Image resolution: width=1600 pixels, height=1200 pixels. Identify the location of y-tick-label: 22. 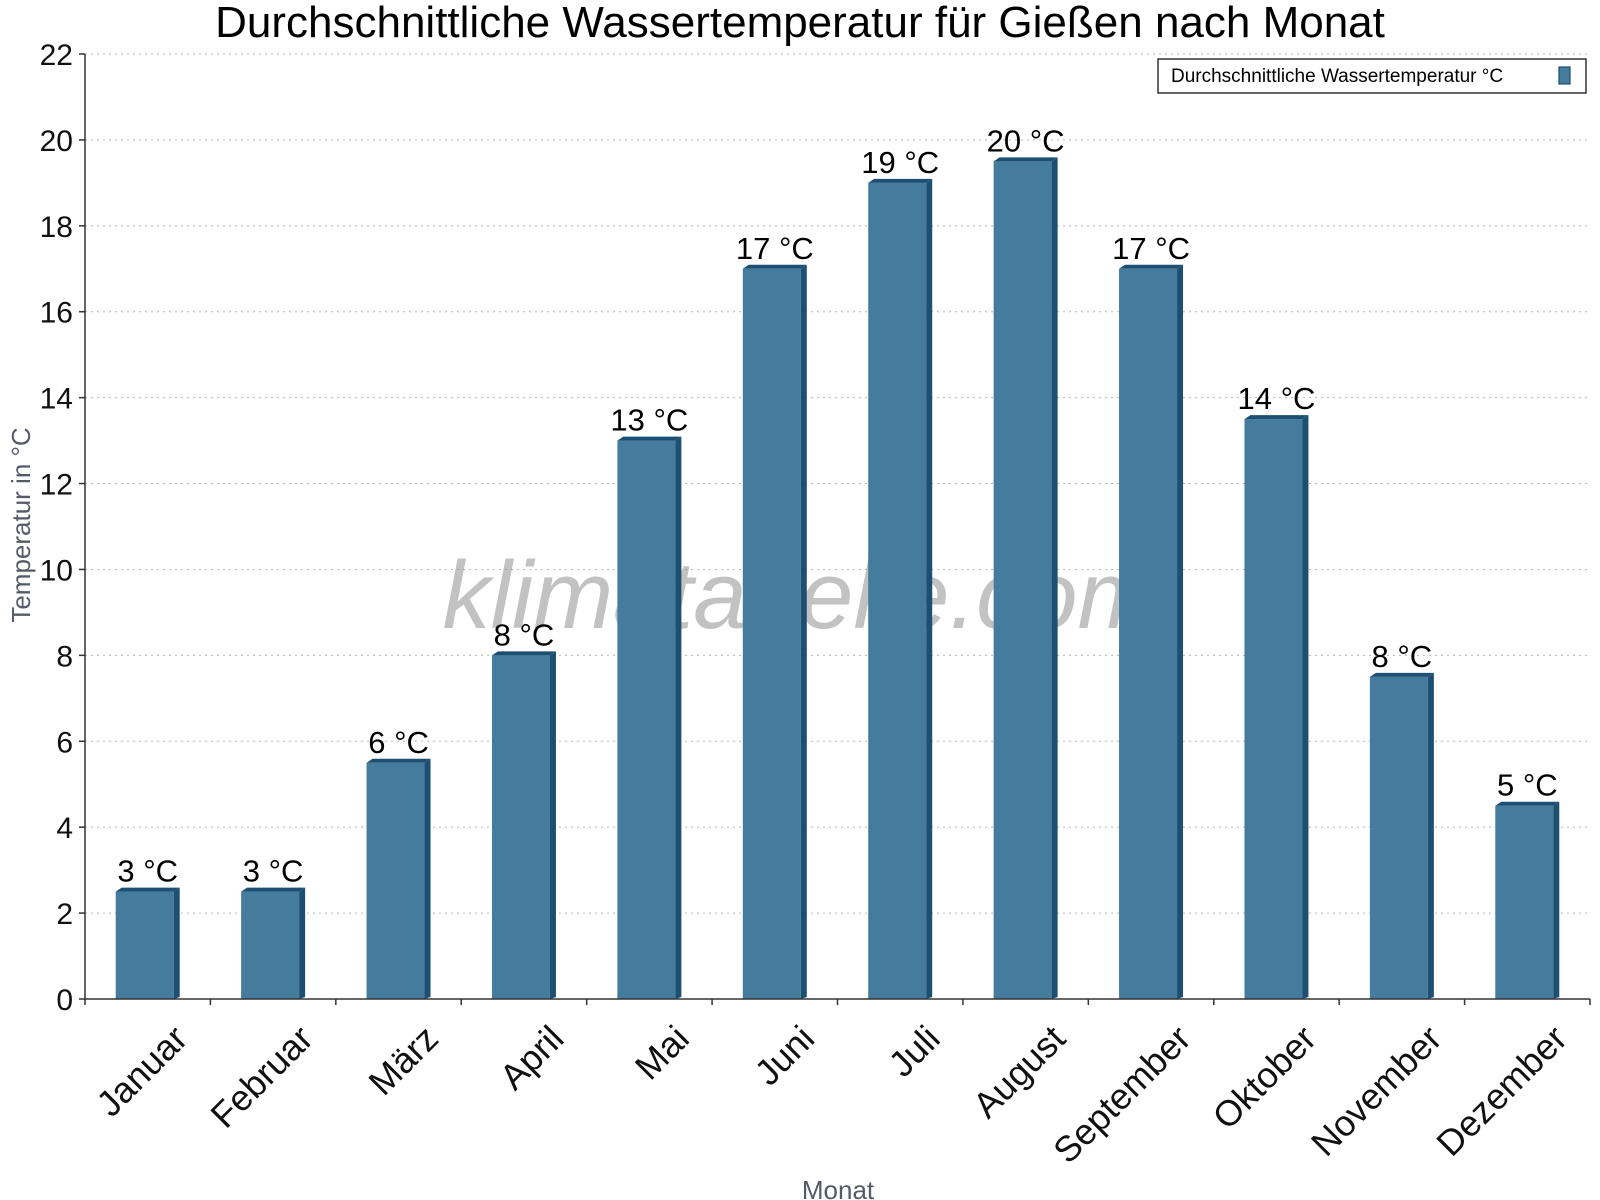
(56, 55).